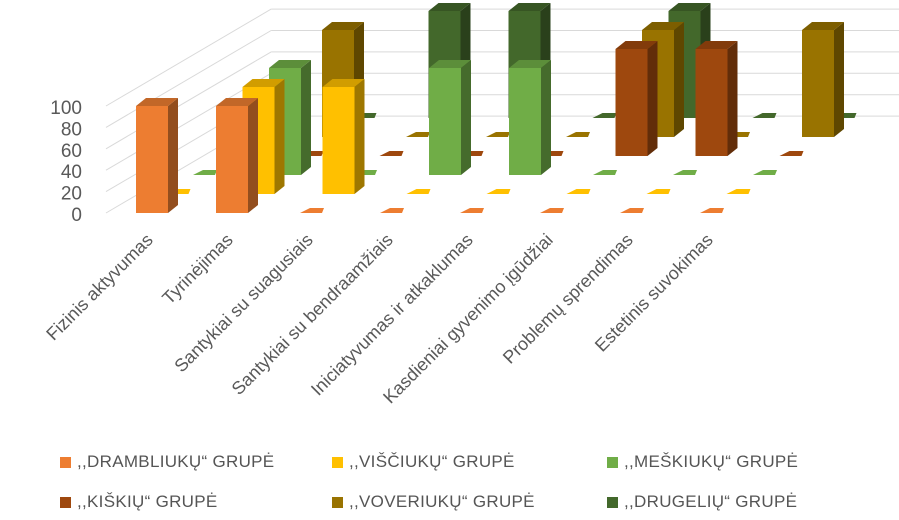  I want to click on y-tick-label: 0, so click(76, 215).